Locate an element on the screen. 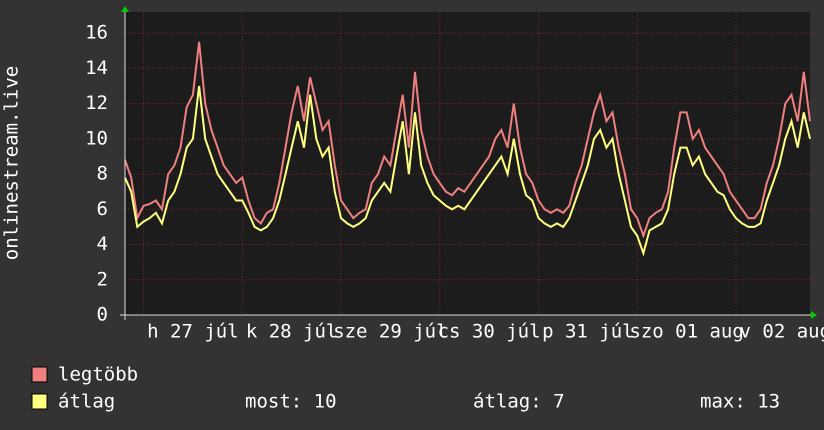  y-axis-arrow is located at coordinates (125, 9).